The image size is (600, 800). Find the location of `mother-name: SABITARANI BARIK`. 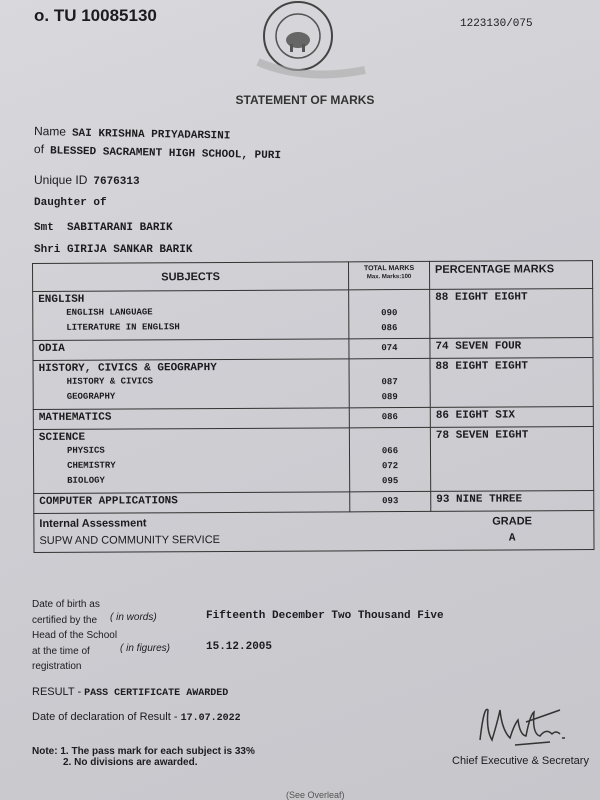

mother-name: SABITARANI BARIK is located at coordinates (120, 228).